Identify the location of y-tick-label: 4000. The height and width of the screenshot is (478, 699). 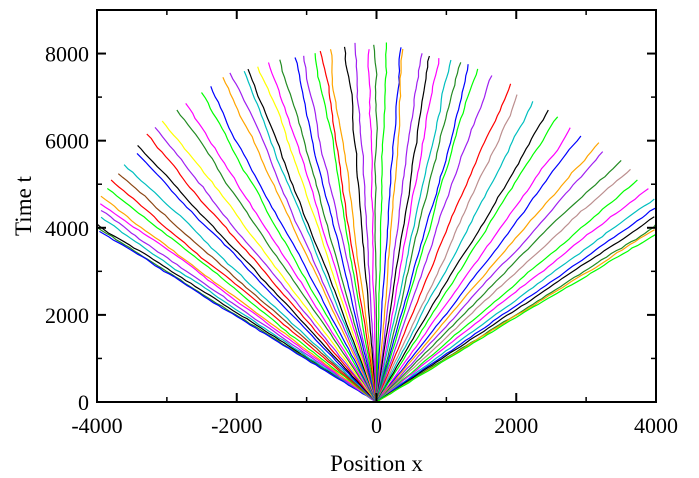
(67, 228).